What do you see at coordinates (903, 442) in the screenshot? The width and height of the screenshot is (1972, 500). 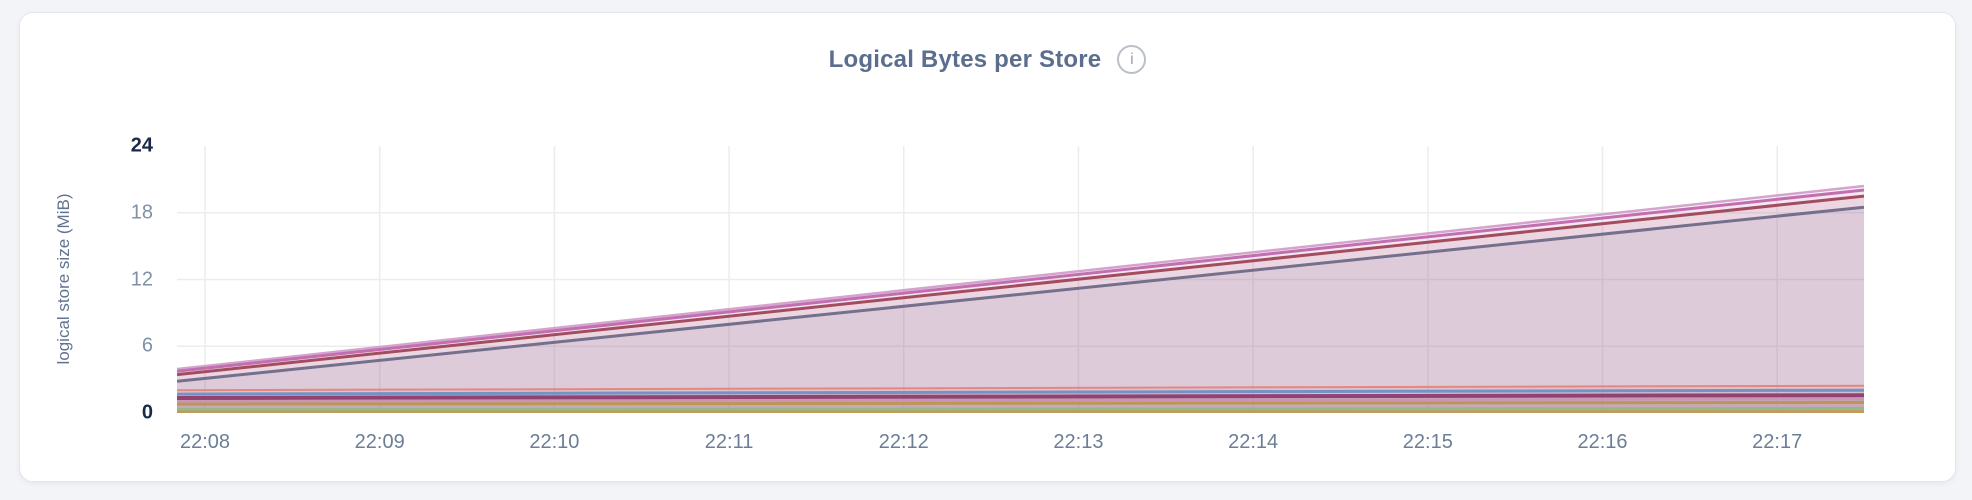 I see `x-tick-label: 22:12` at bounding box center [903, 442].